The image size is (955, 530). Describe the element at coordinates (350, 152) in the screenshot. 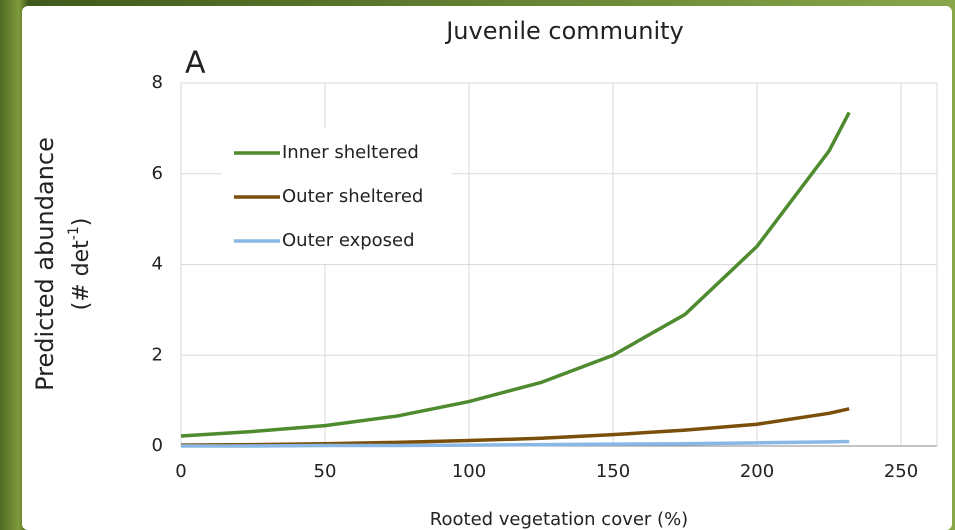

I see `legend-label: Inner sheltered` at that location.